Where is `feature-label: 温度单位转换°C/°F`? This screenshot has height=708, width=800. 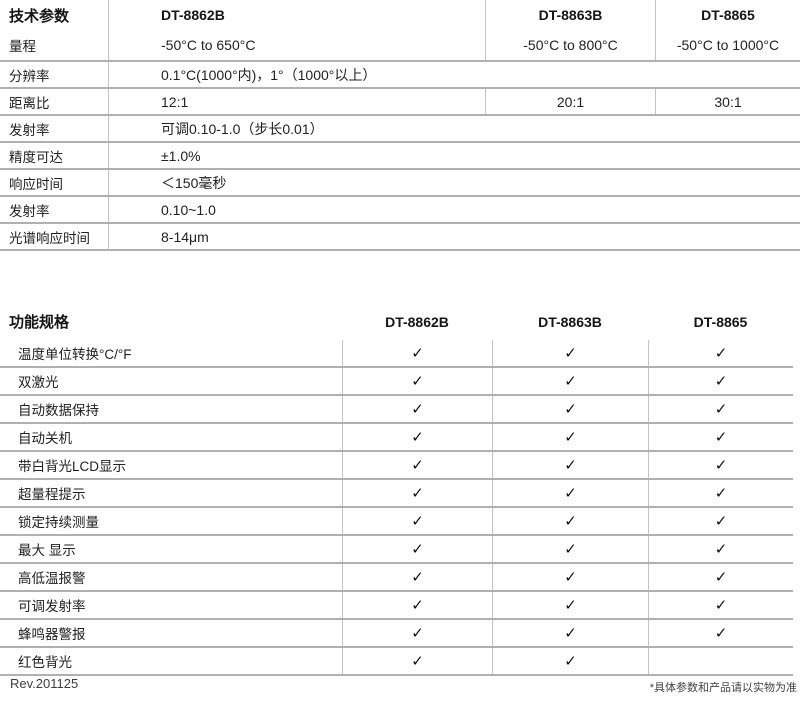 feature-label: 温度单位转换°C/°F is located at coordinates (75, 354).